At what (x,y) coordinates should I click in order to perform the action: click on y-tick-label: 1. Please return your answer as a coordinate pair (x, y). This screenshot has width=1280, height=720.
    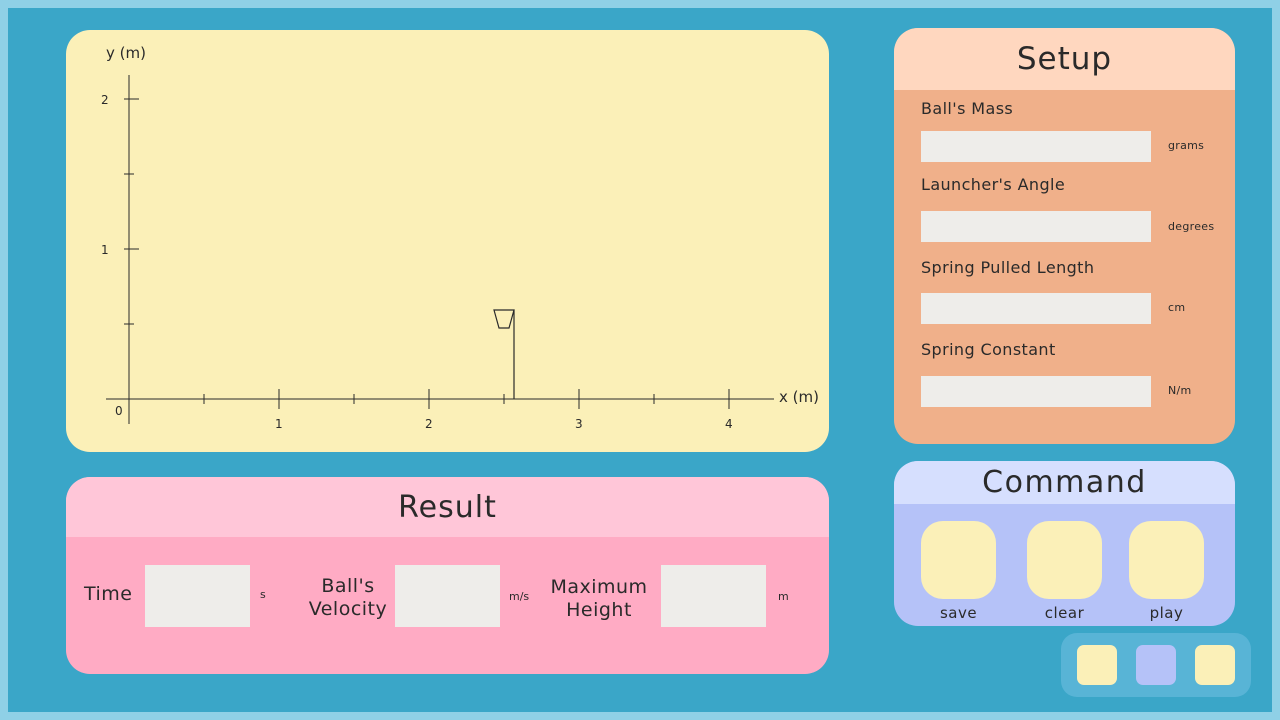
    Looking at the image, I should click on (105, 250).